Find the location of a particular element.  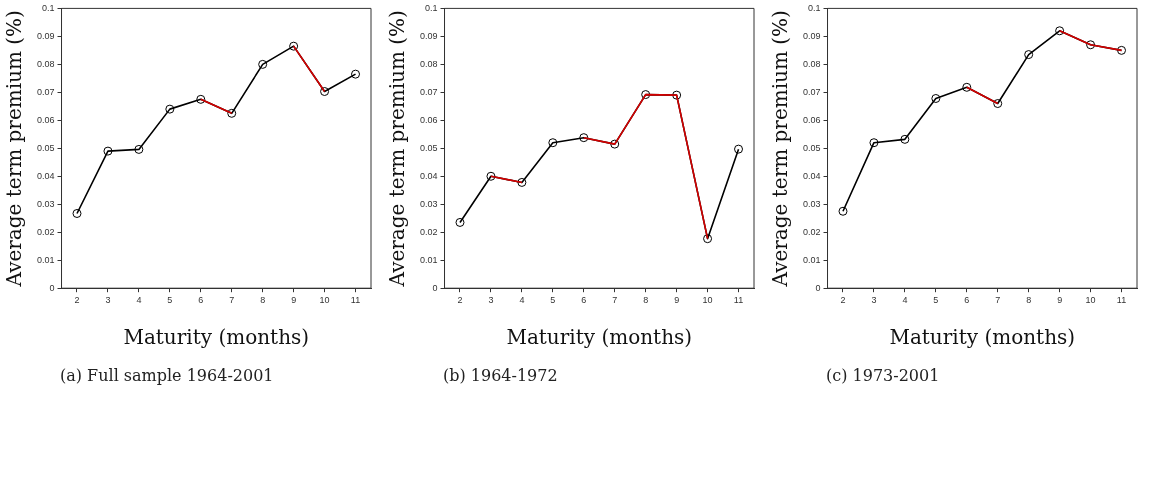

text: (a) Full sample 1964-2001 is located at coordinates (167, 375).